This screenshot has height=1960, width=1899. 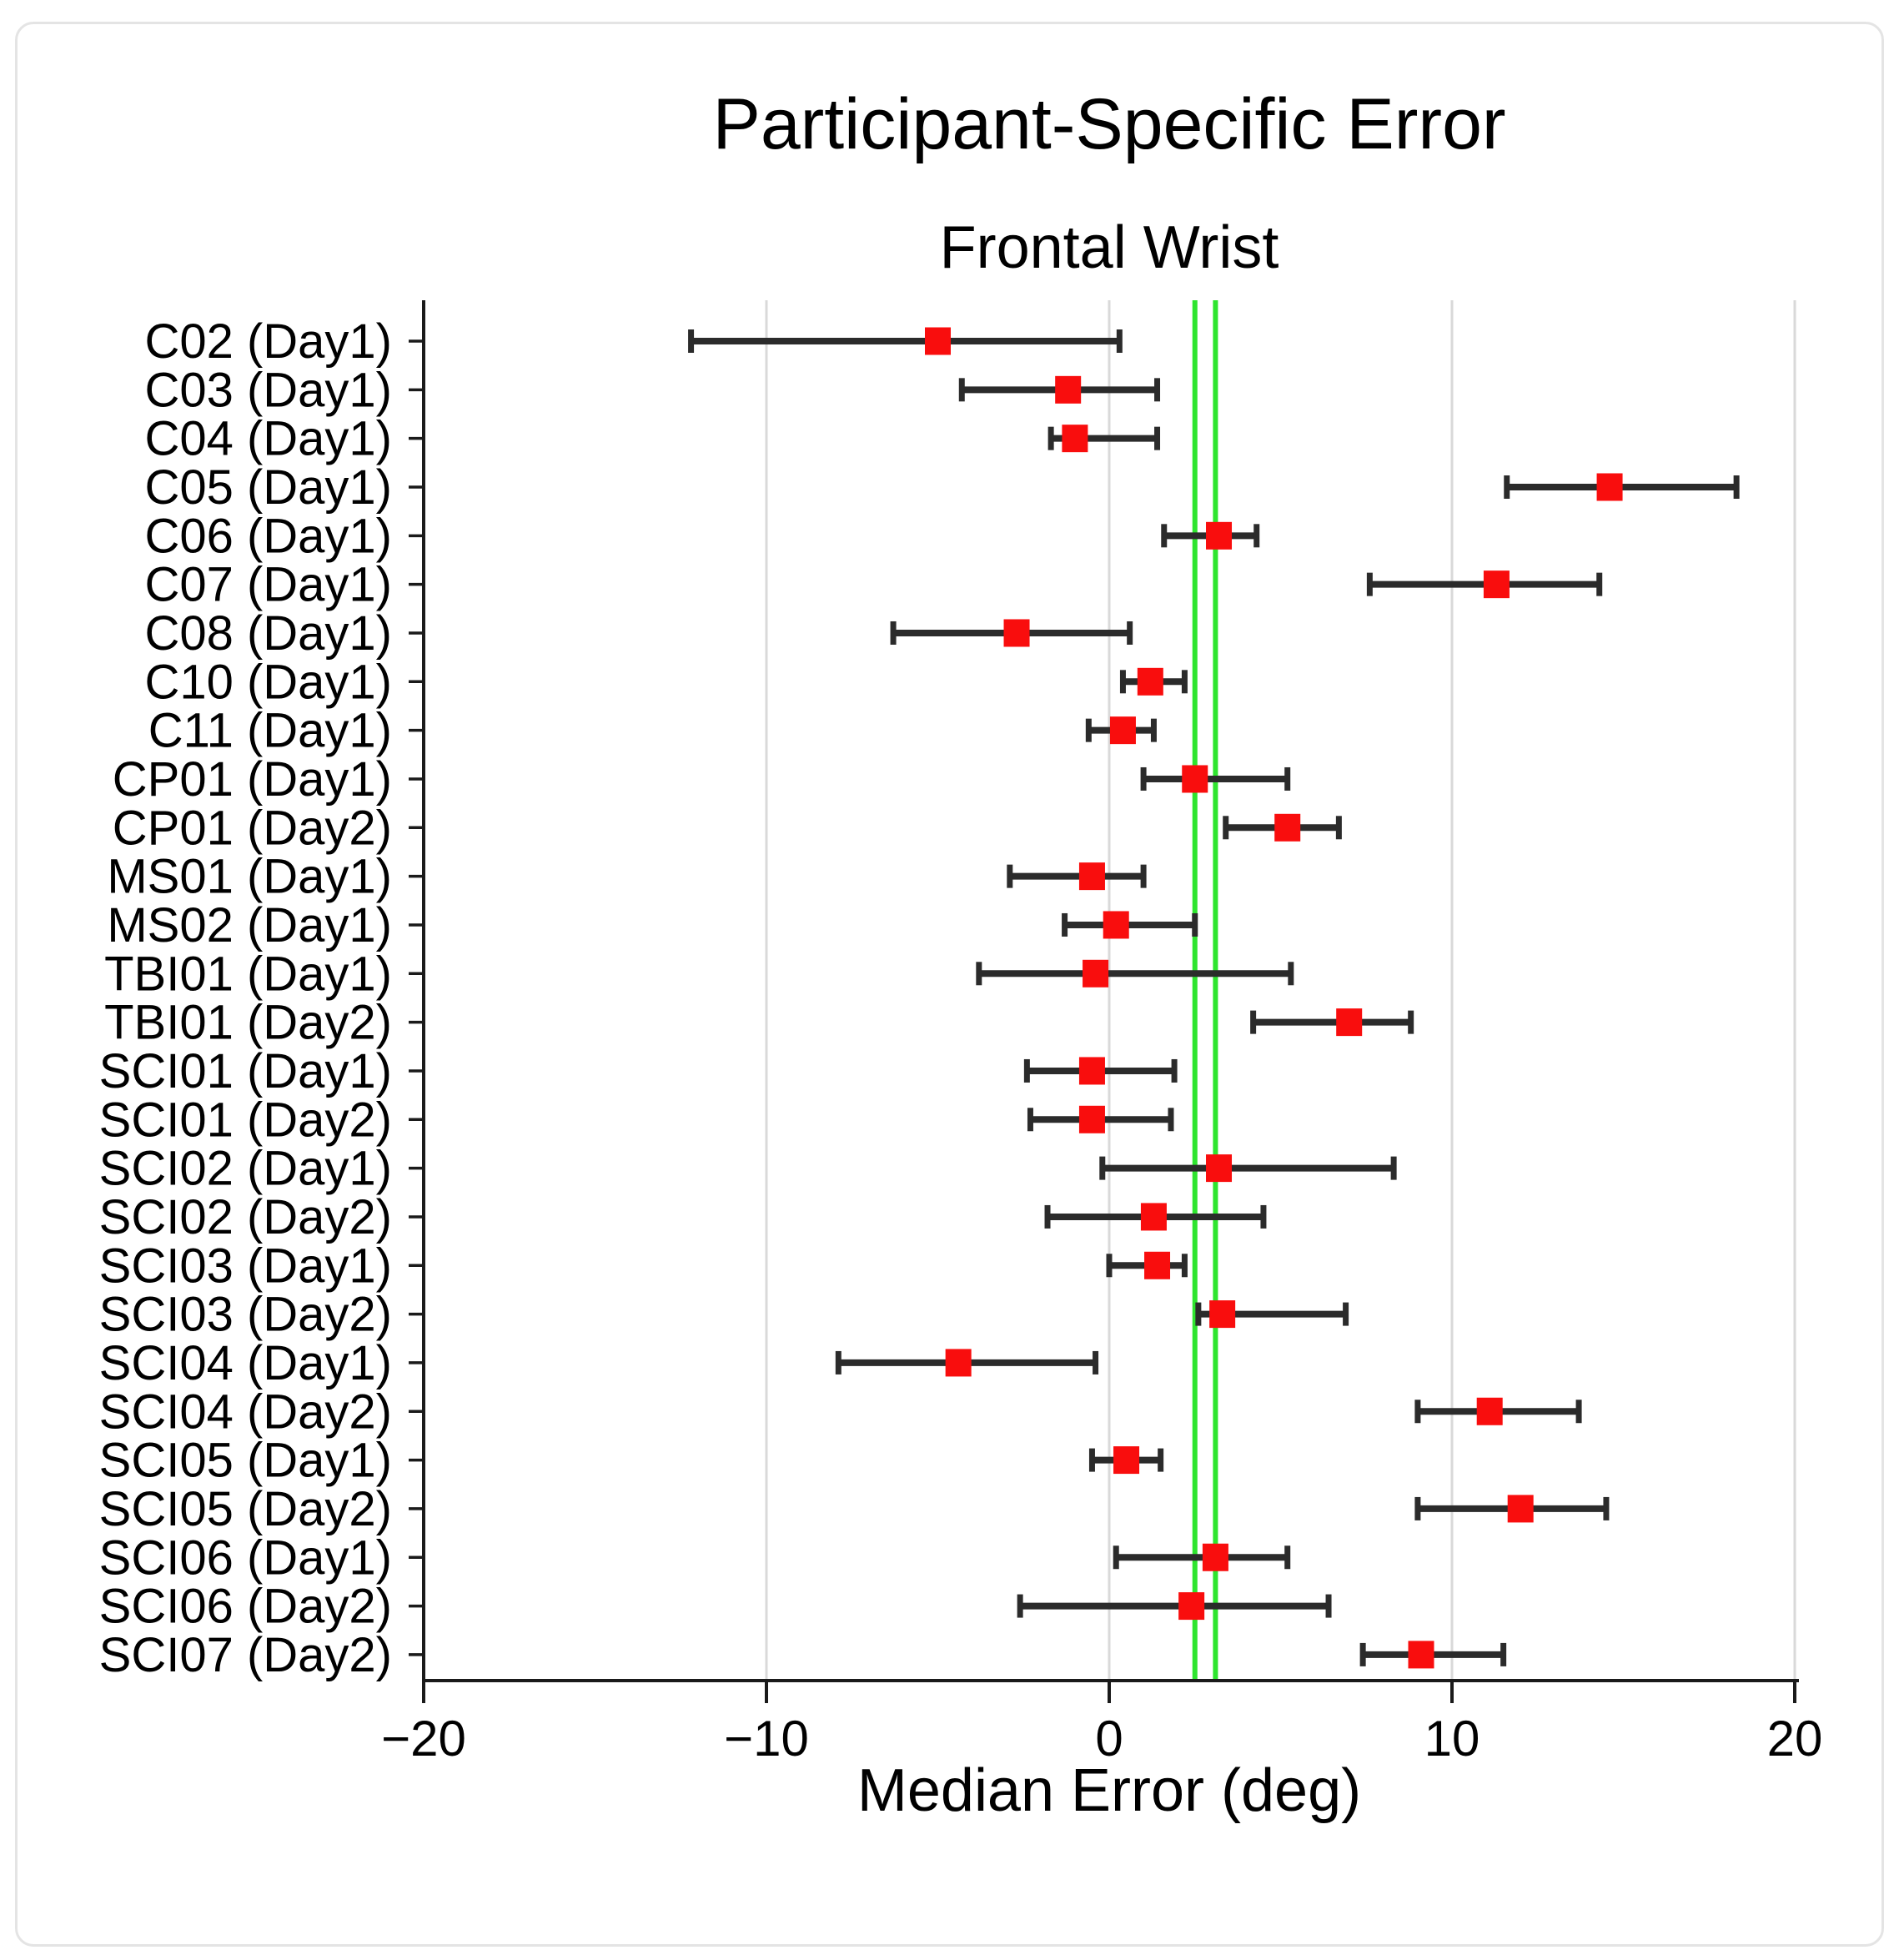 I want to click on x-tick-label: 0, so click(x=1109, y=1739).